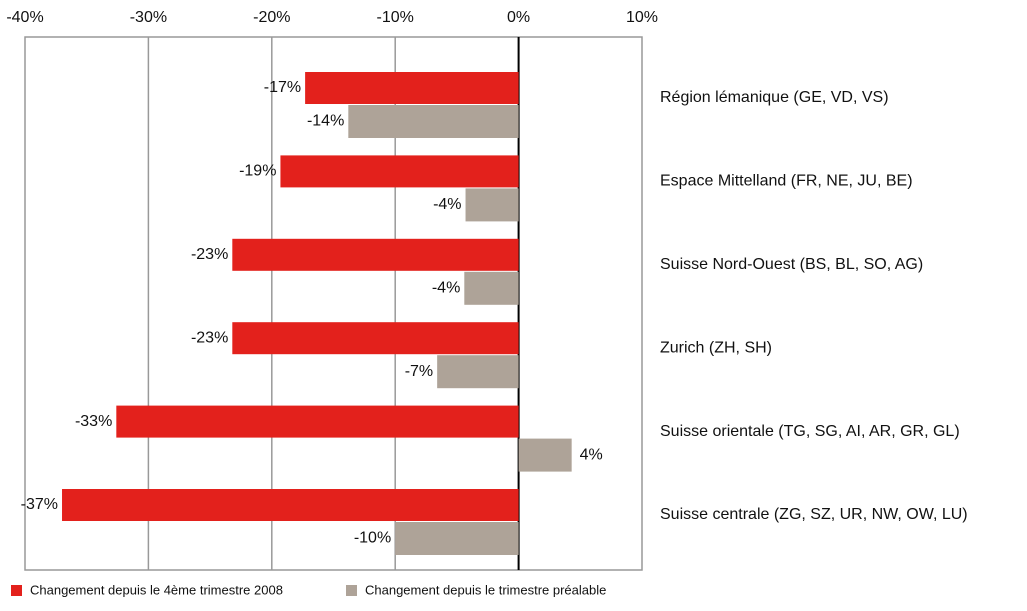 This screenshot has height=611, width=1027. I want to click on category-label: Région lémanique (GE, VD, VS), so click(774, 97).